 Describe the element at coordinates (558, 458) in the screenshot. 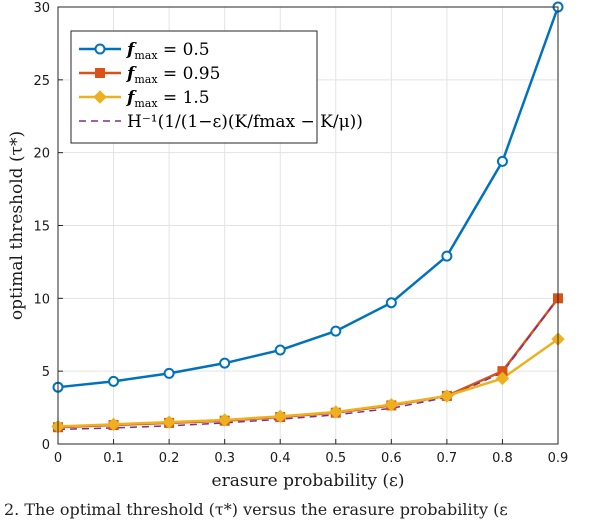

I see `x-tick-label: 0.9` at that location.